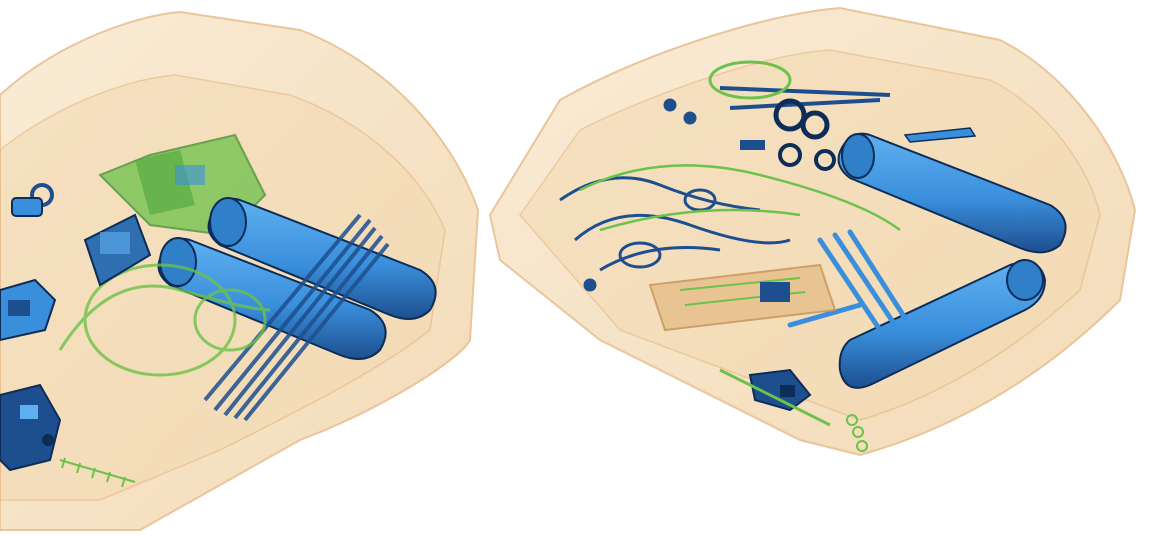  Describe the element at coordinates (742, 297) in the screenshot. I see `circuit-board` at that location.